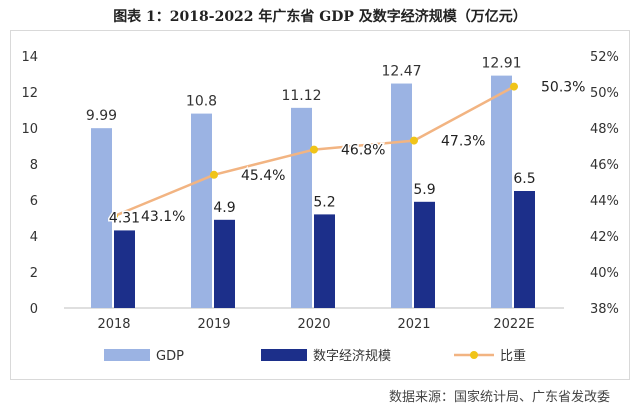  I want to click on chart-title: 图表 1：2018-2022 年广东省 GDP 及数字经济规模（万亿元）, so click(320, 17).